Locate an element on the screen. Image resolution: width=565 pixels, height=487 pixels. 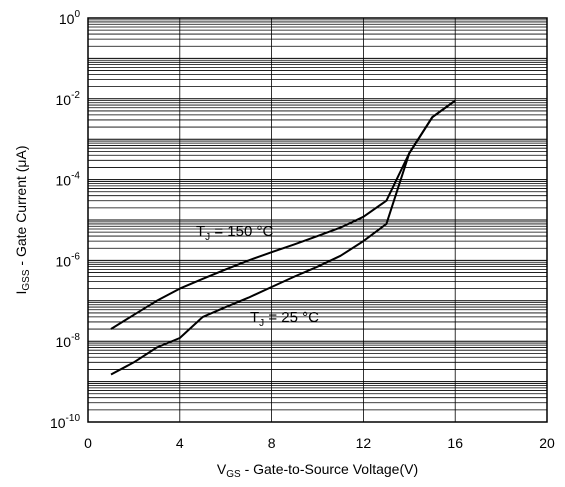
series-label-25c: TJ = 25 °C is located at coordinates (284, 319).